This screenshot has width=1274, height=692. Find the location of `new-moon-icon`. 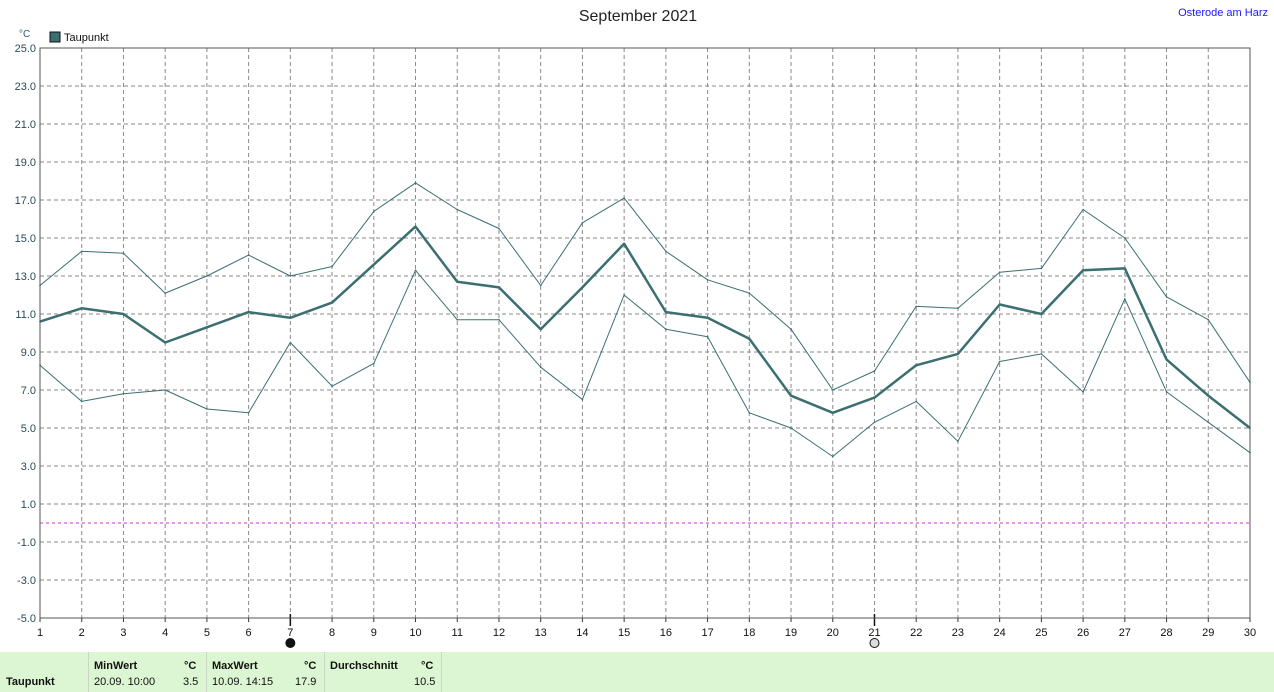

new-moon-icon is located at coordinates (290, 643).